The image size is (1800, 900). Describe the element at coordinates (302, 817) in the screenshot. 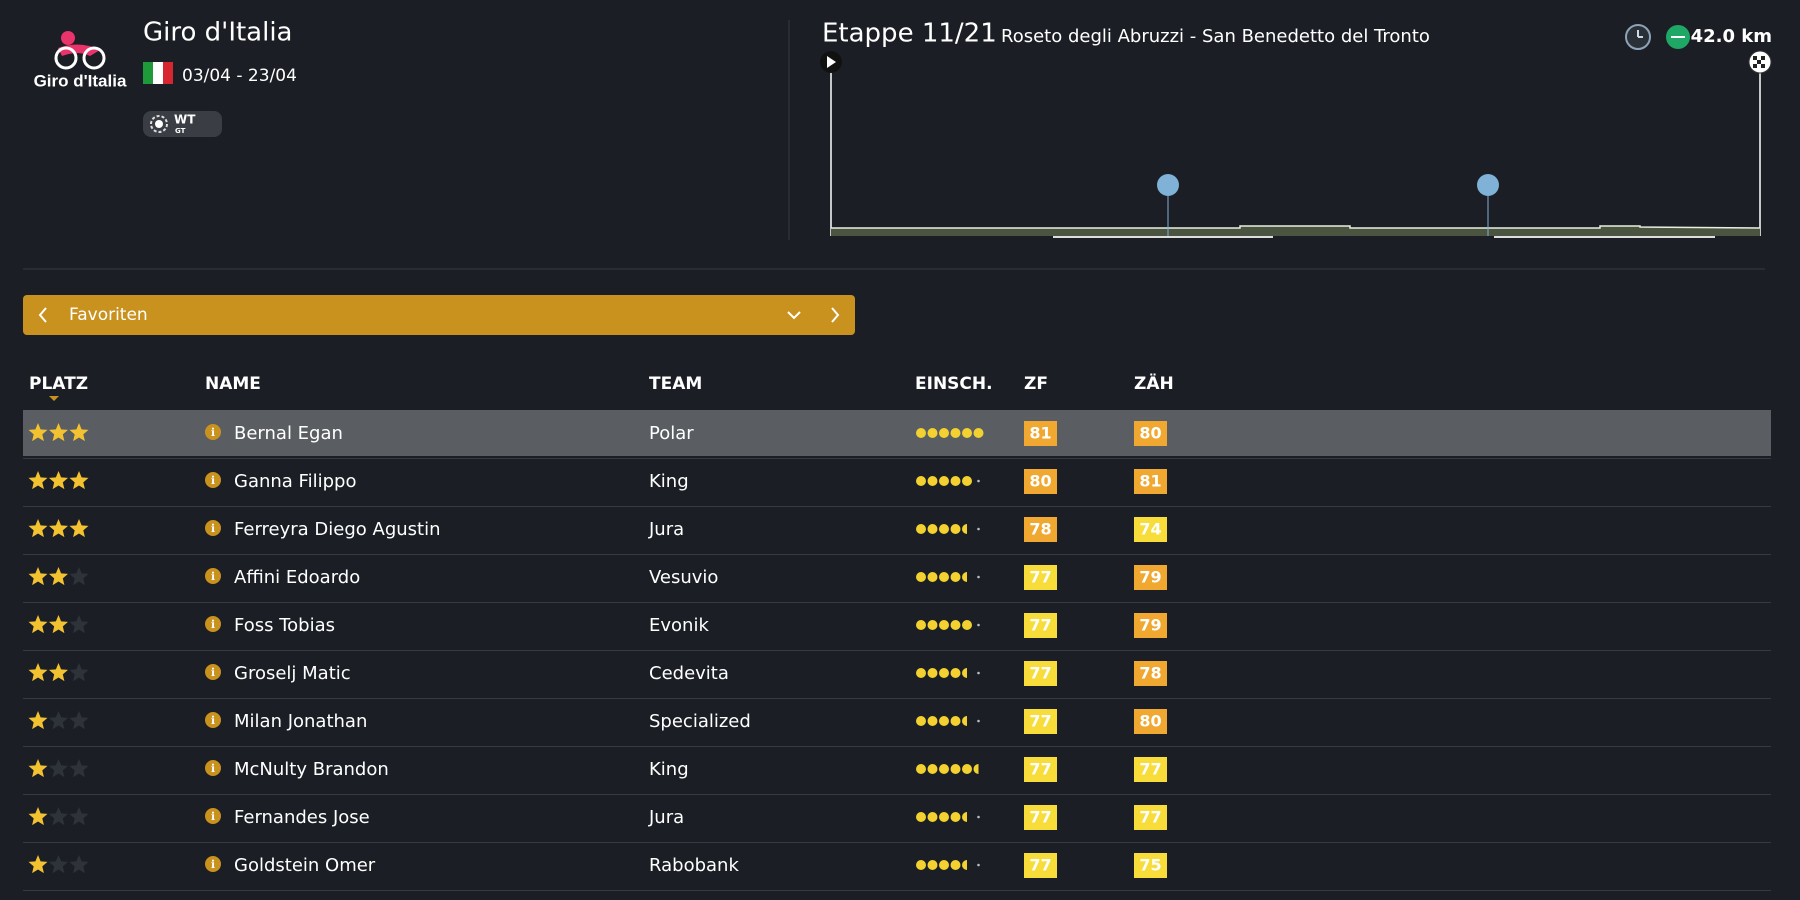

I see `rider-name: Fernandes Jose` at that location.